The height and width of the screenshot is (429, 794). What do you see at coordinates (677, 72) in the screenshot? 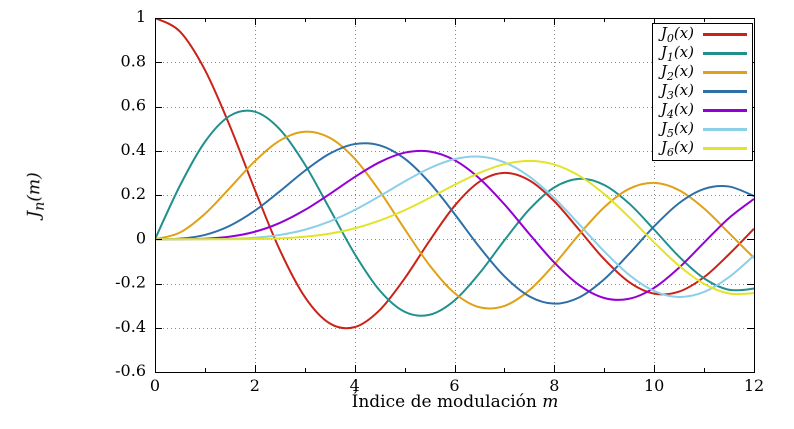
I see `legend-label: J2(x)` at bounding box center [677, 72].